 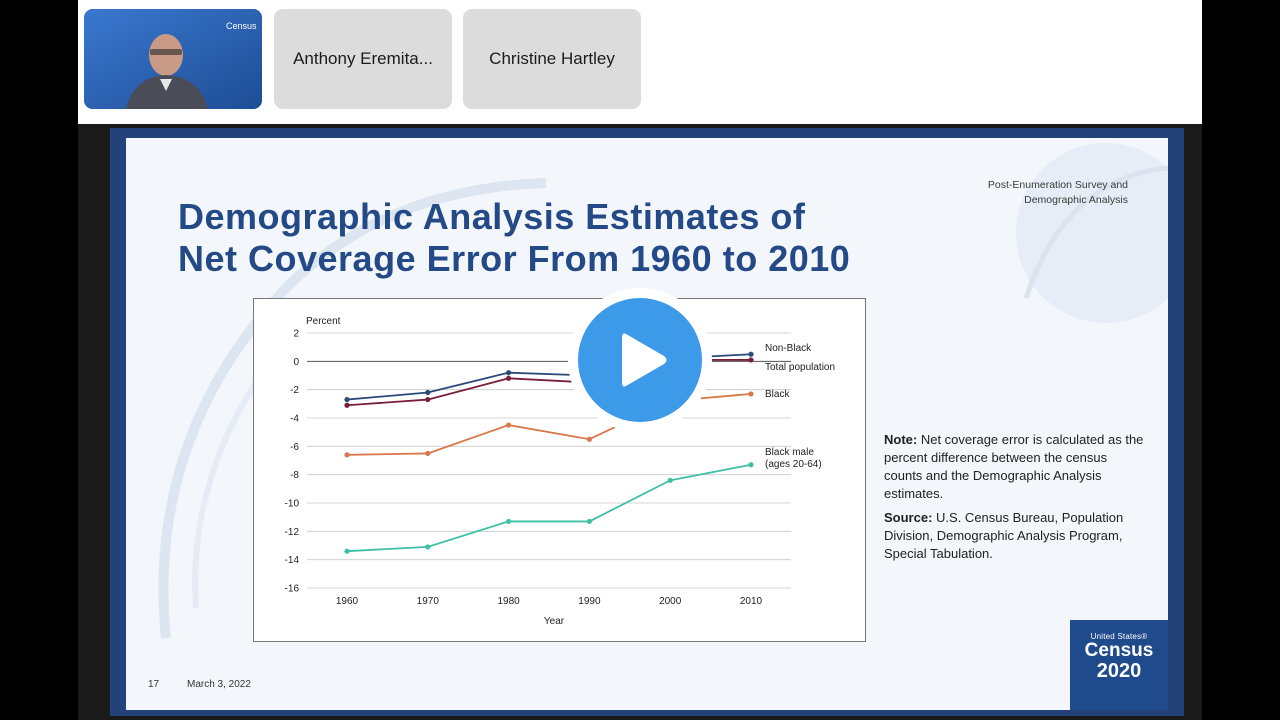 I want to click on play-button-circle, so click(x=640, y=360).